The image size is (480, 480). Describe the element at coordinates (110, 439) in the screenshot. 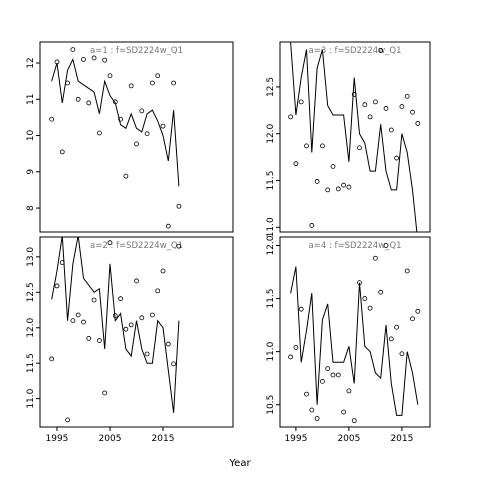

I see `x-tick-label: 2005` at that location.